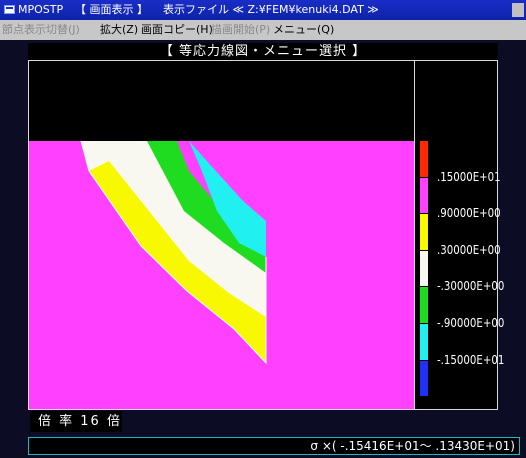 This screenshot has height=458, width=526. I want to click on view-banner: 【 等応力線図・メニュー選択 】, so click(263, 51).